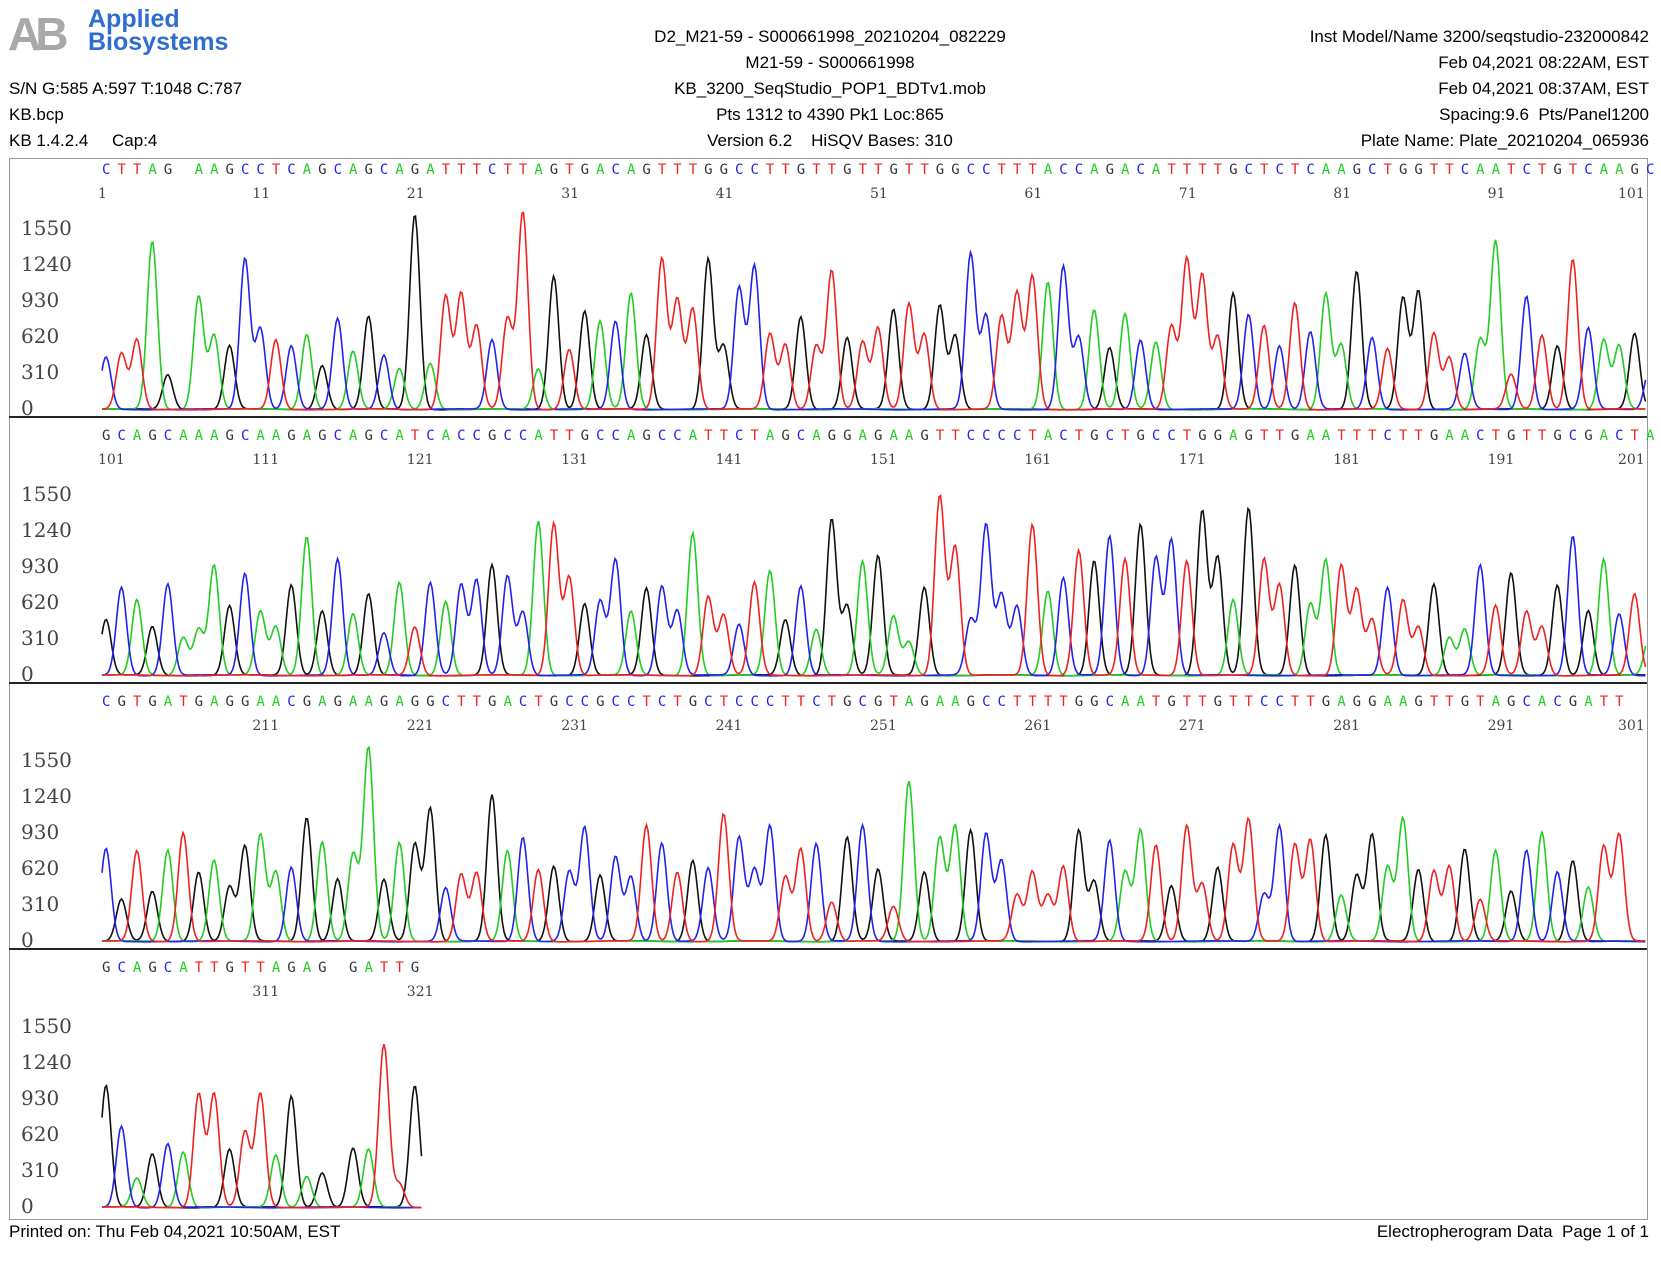 This screenshot has width=1661, height=1279. What do you see at coordinates (1631, 726) in the screenshot?
I see `base-position-label: 301` at bounding box center [1631, 726].